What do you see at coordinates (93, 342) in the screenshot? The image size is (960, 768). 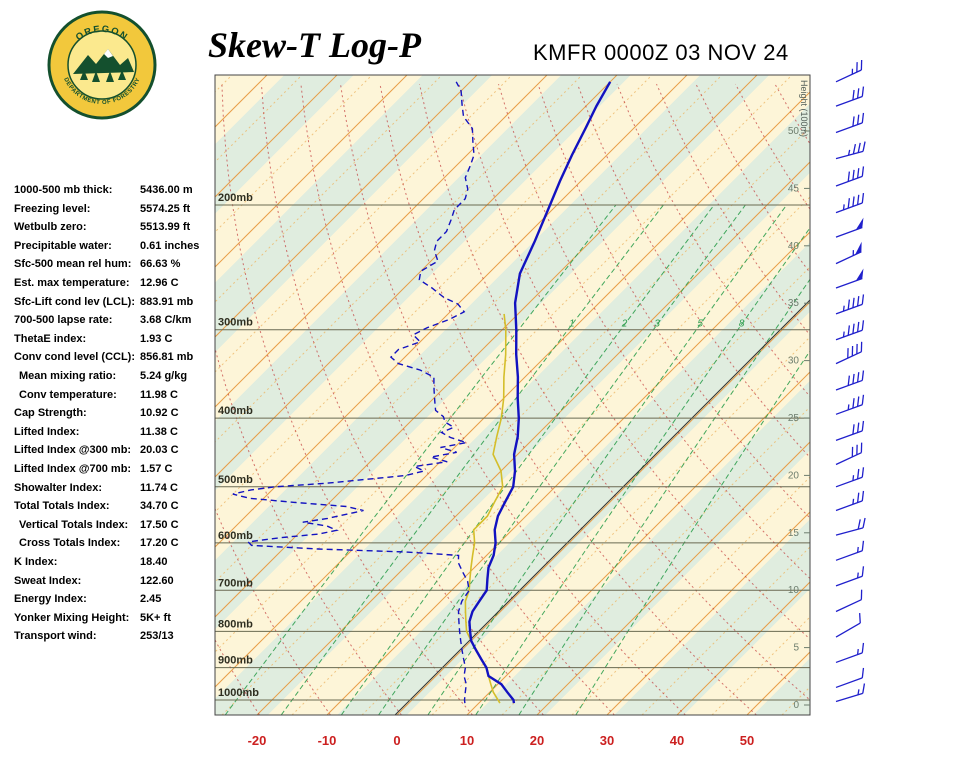 I see `index-row: ThetaE index: 1.93 C` at bounding box center [93, 342].